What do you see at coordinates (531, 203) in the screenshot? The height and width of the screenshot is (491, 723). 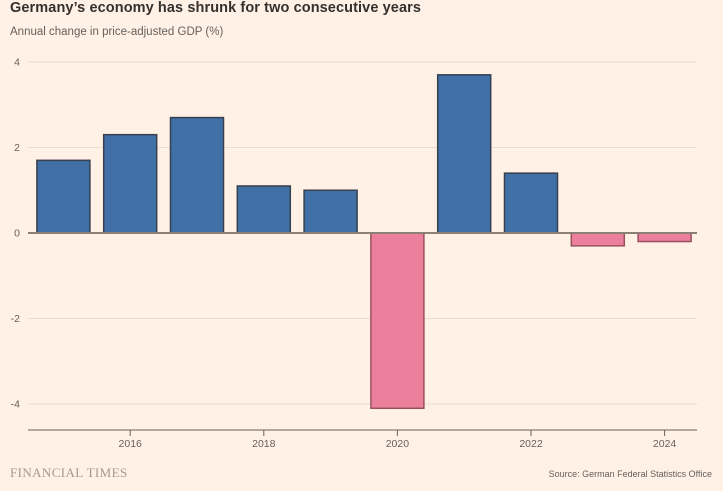 I see `bar-2022` at bounding box center [531, 203].